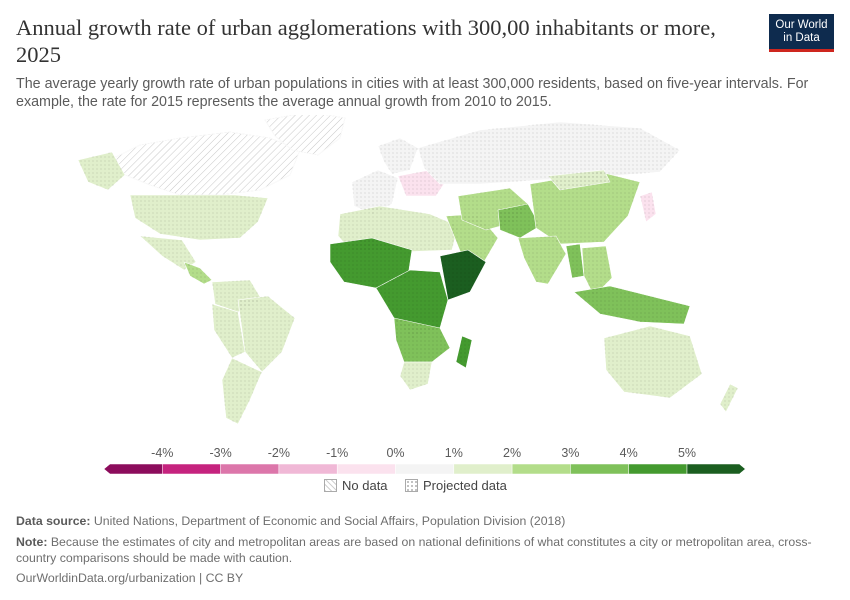 The width and height of the screenshot is (850, 600). Describe the element at coordinates (512, 453) in the screenshot. I see `legend-tick-label: 2%` at that location.